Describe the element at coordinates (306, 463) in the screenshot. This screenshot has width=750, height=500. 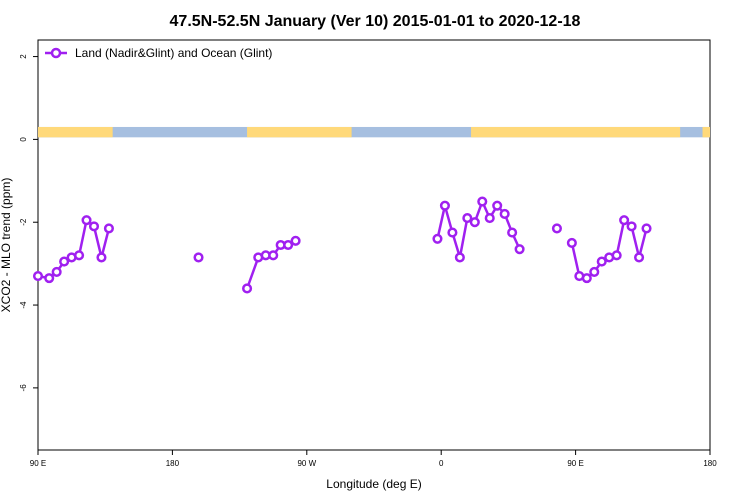
I see `x-tick-label: 90 W` at that location.